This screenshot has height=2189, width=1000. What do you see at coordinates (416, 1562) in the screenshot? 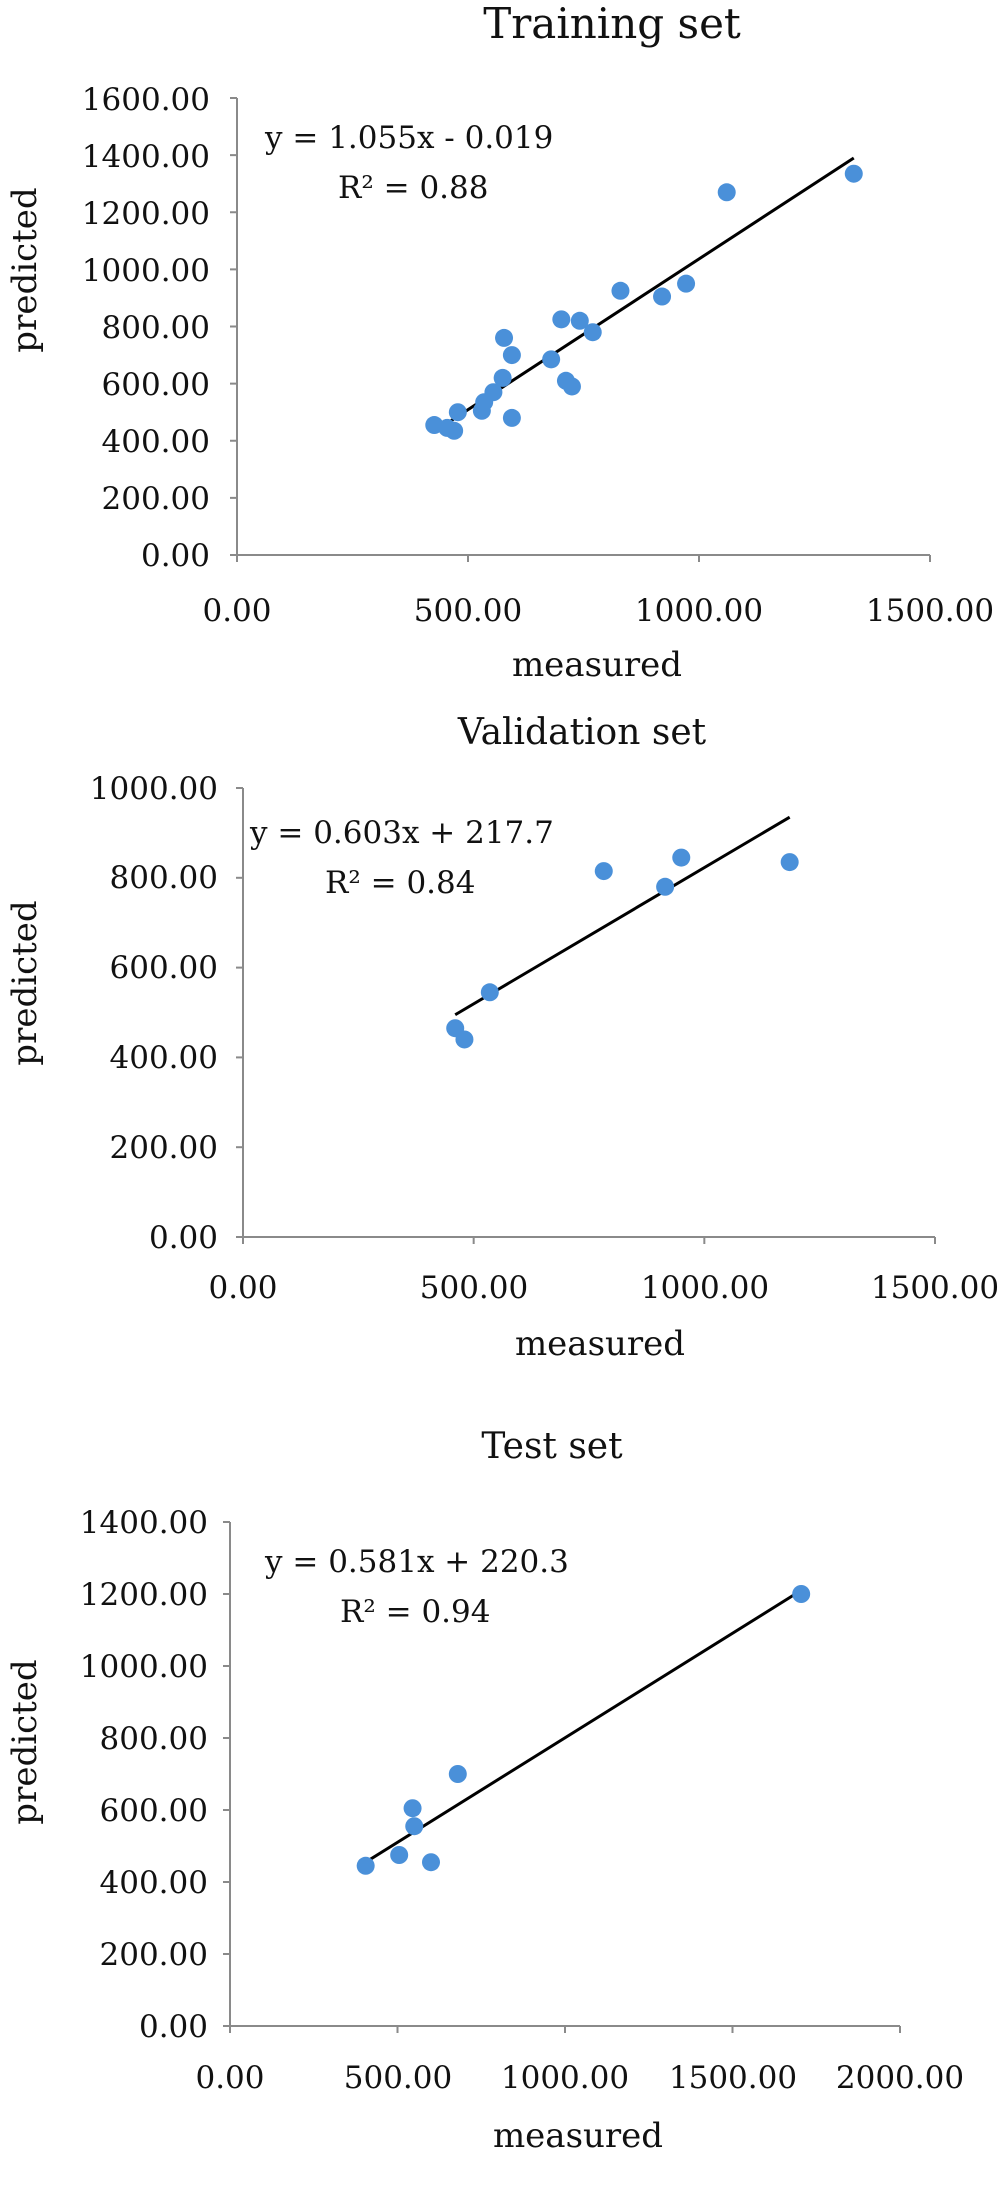
I see `regression-equation: y = 0.581x + 220.3` at bounding box center [416, 1562].